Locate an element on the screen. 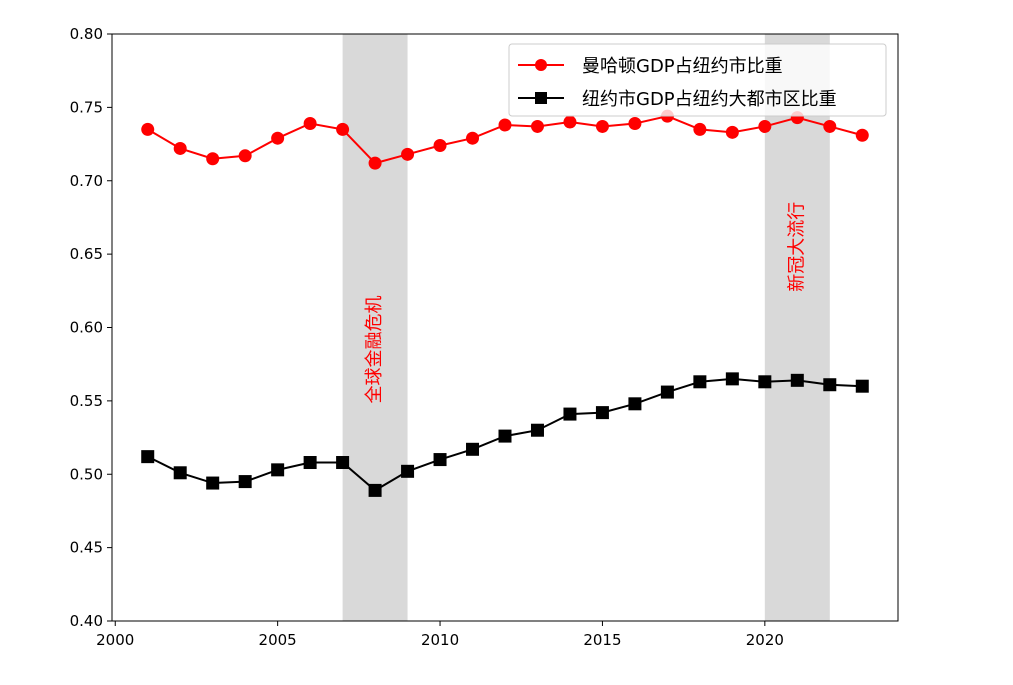  legend-box is located at coordinates (697, 80).